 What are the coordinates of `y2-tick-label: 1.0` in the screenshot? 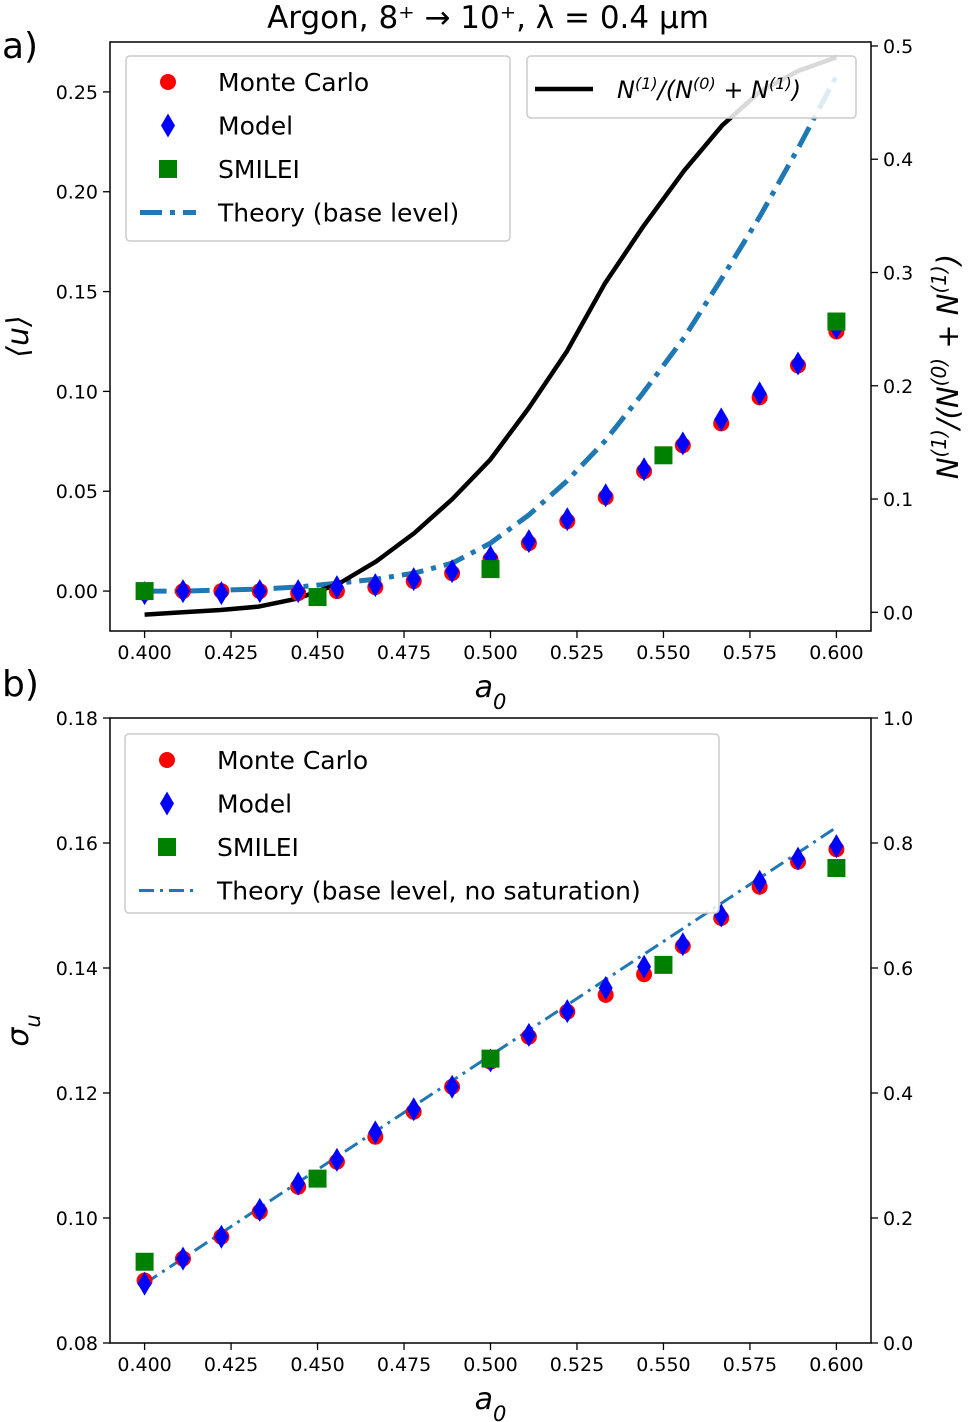 It's located at (898, 719).